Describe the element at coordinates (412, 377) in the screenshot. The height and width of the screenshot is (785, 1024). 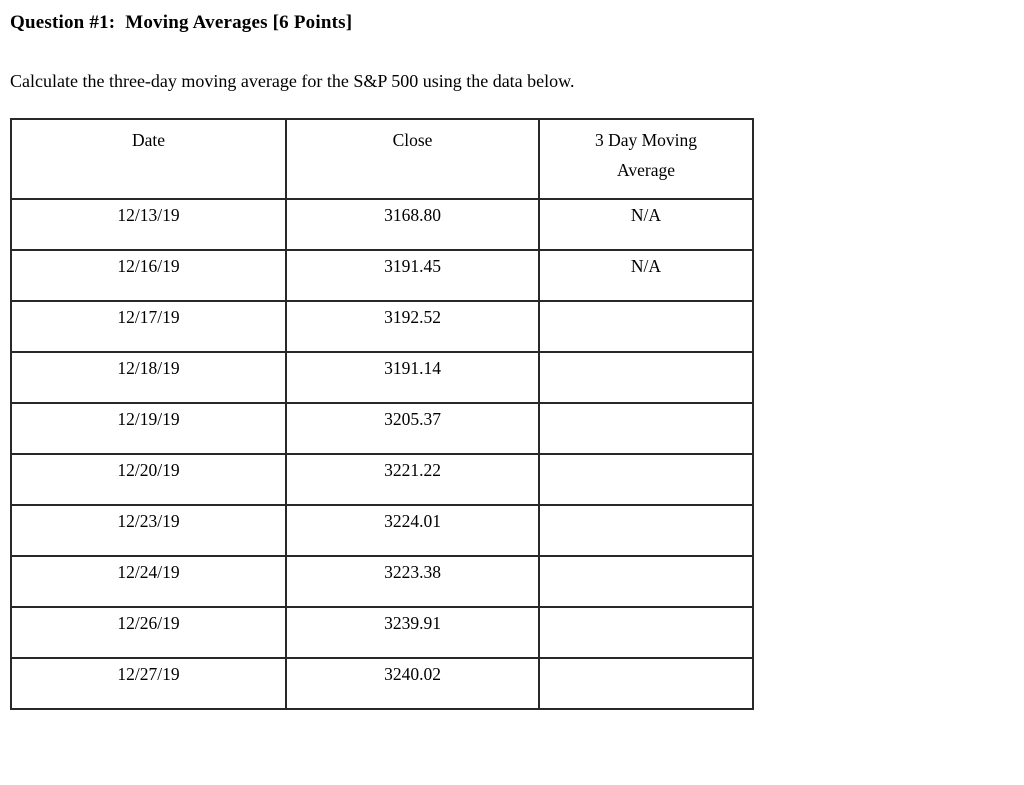
I see `close-cell: 3191.14` at that location.